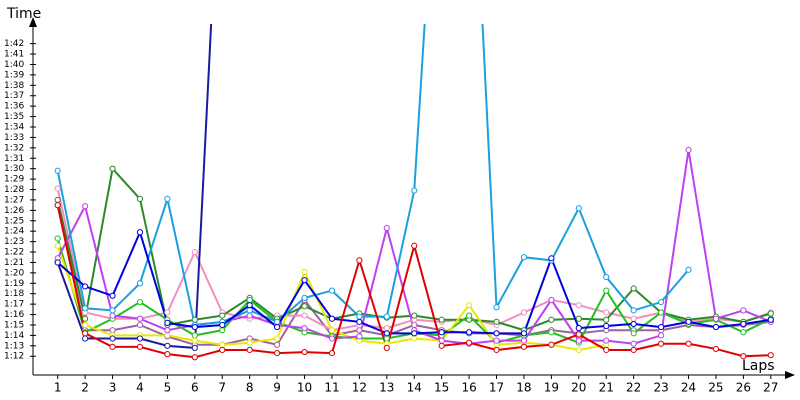 Image resolution: width=800 pixels, height=400 pixels. I want to click on x-tick-label: 19, so click(551, 388).